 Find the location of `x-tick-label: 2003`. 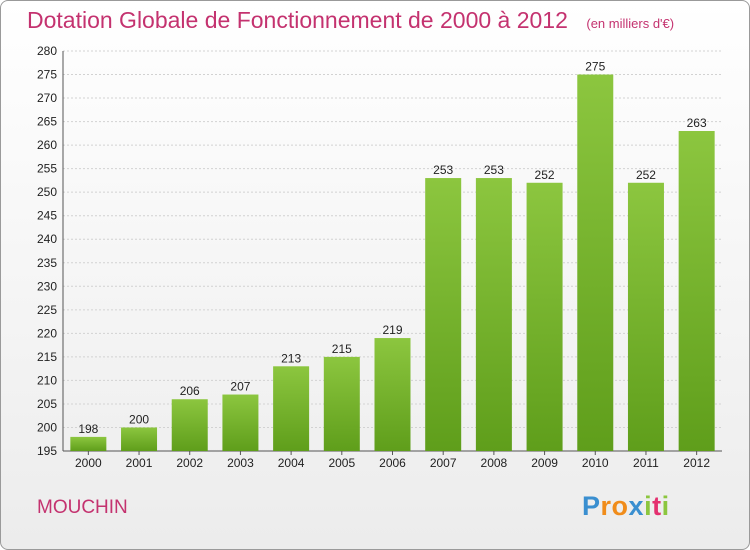

x-tick-label: 2003 is located at coordinates (240, 463).